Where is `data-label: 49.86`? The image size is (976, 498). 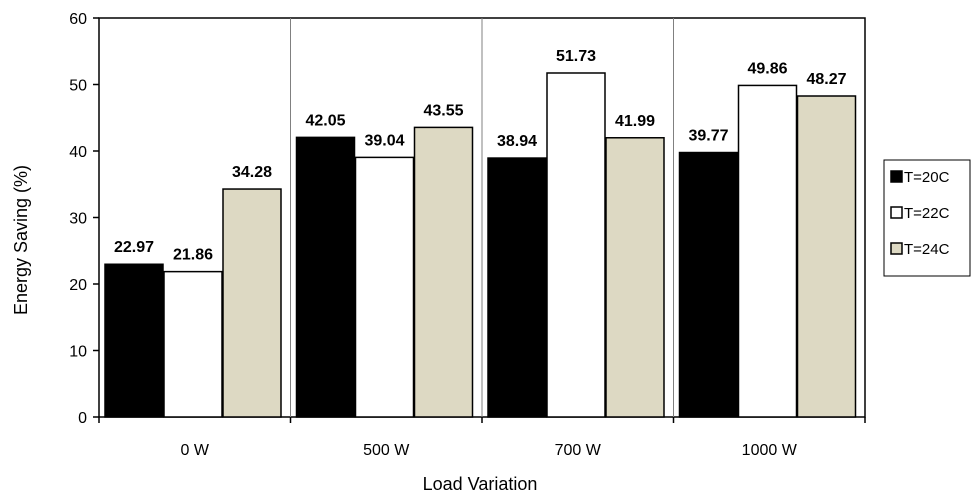
data-label: 49.86 is located at coordinates (767, 68).